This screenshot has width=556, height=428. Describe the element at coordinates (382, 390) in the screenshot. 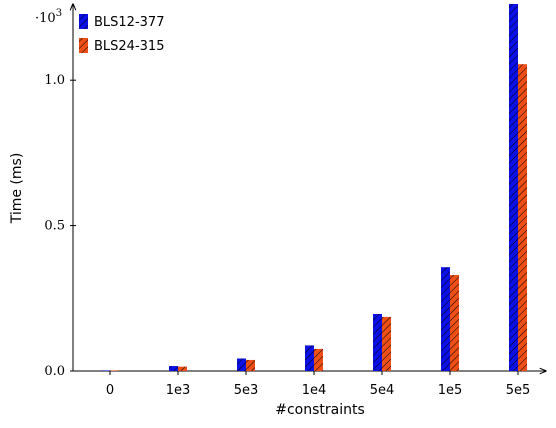

I see `x-tick-label: 5e4` at that location.